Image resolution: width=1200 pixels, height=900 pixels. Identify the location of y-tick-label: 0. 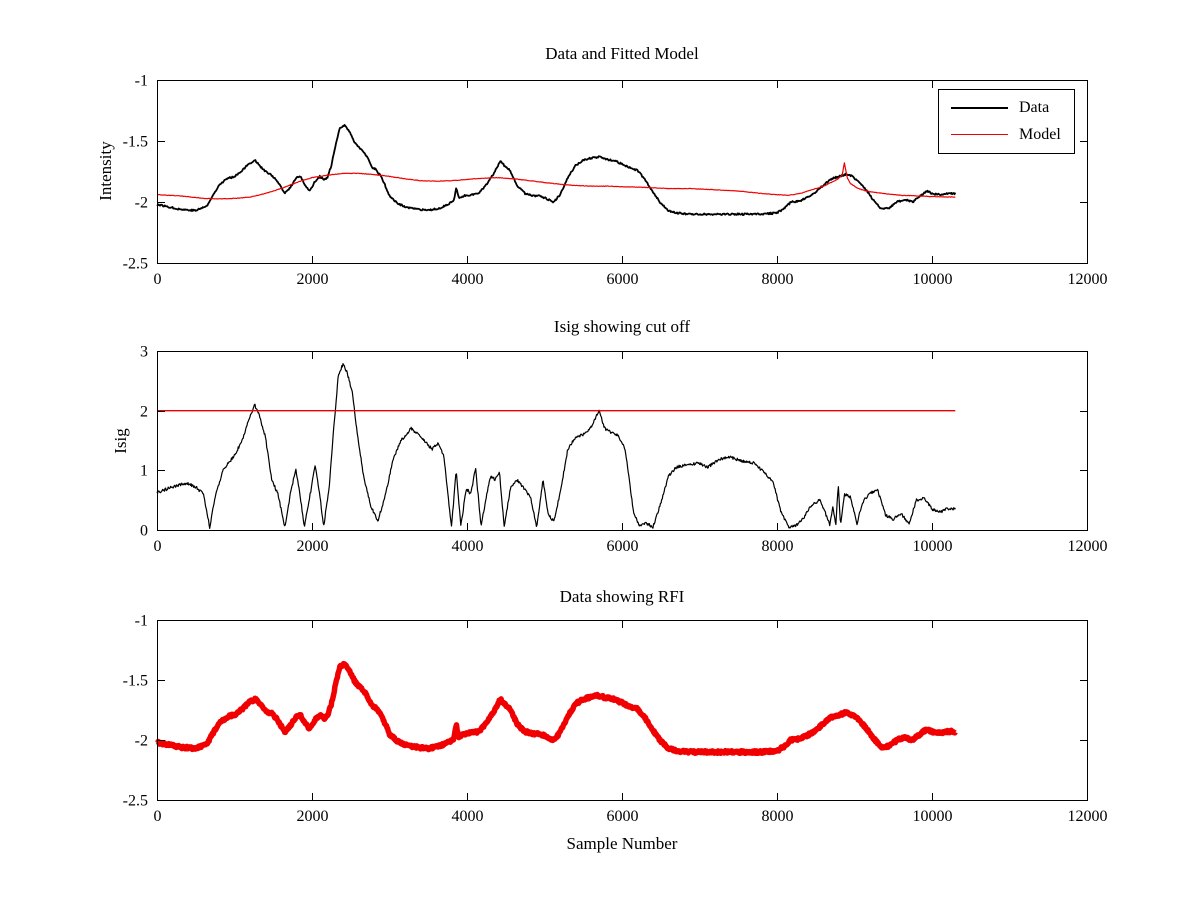
(144, 531).